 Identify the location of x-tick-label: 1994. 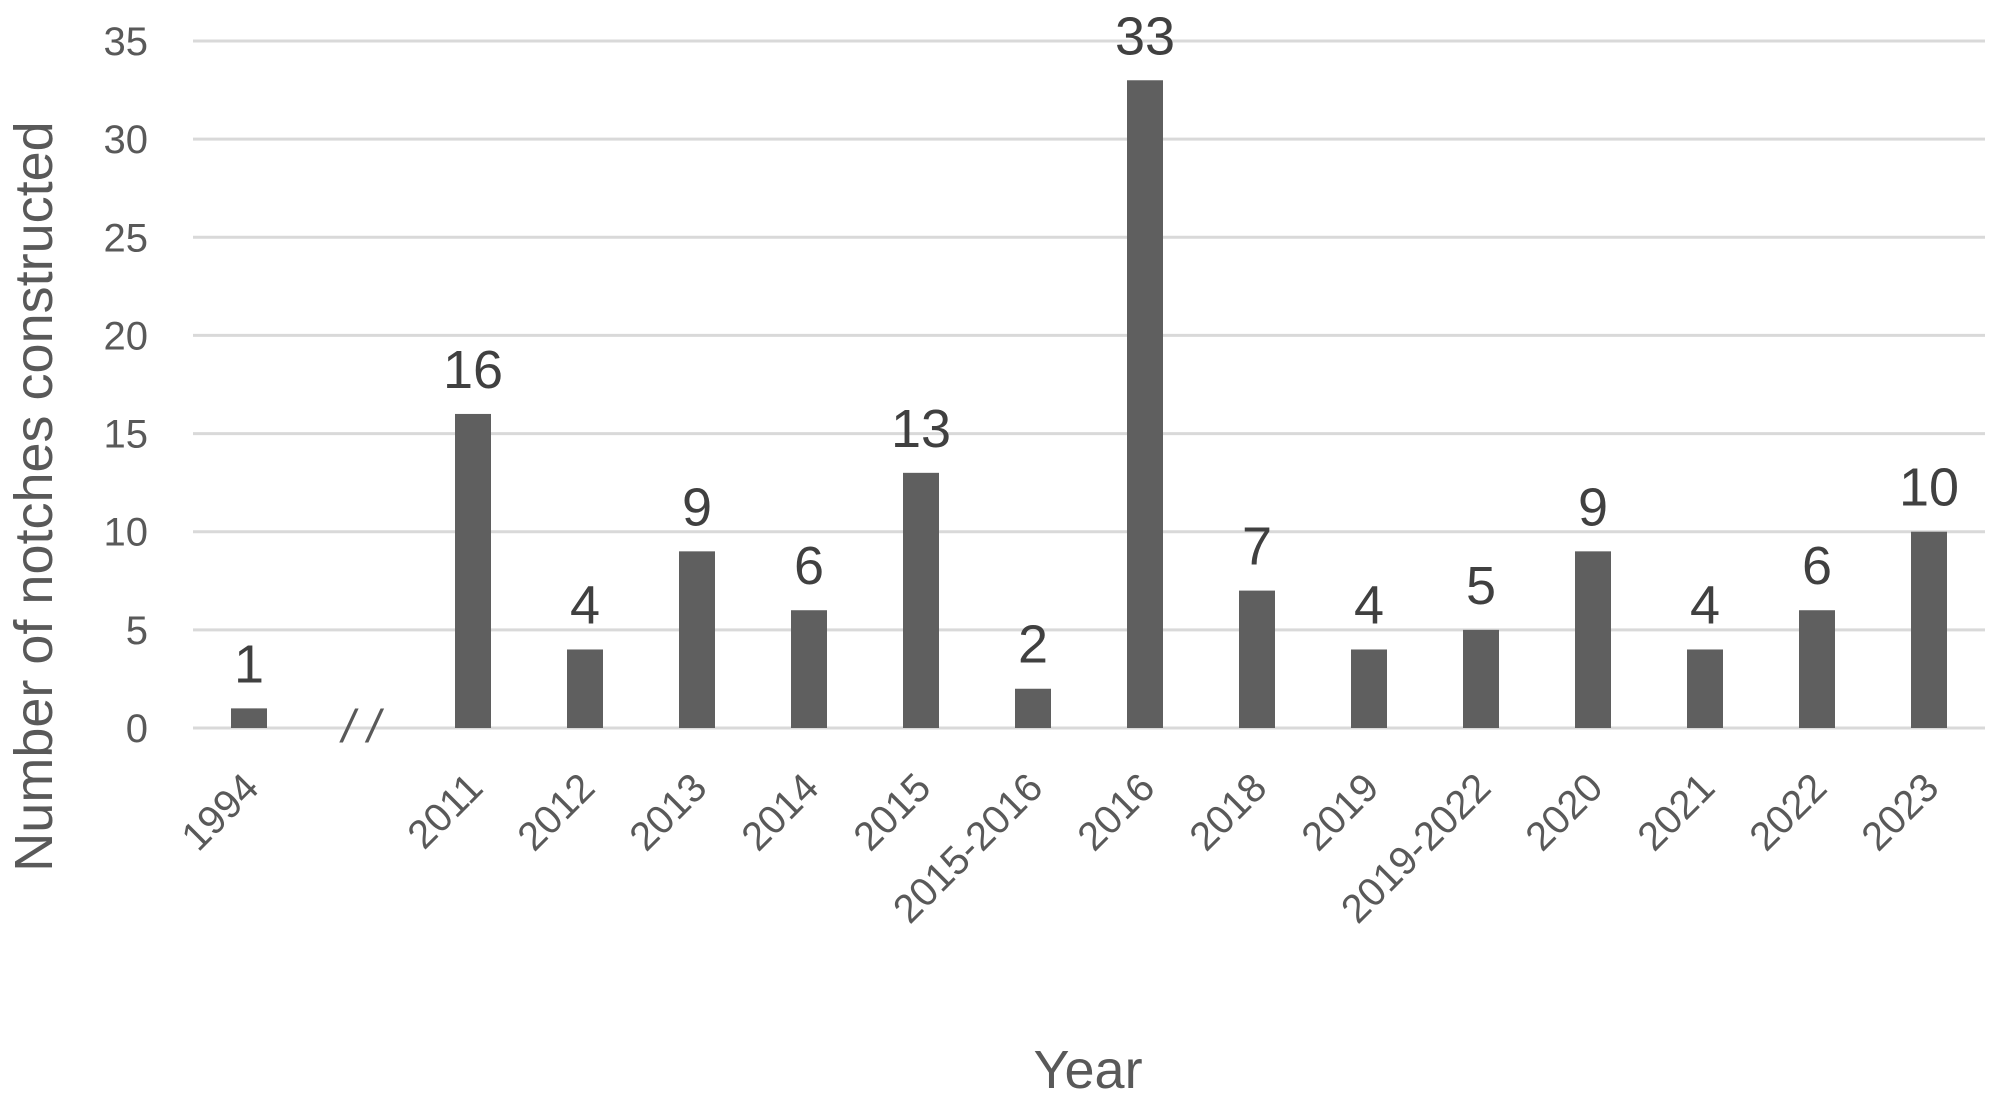
(220, 812).